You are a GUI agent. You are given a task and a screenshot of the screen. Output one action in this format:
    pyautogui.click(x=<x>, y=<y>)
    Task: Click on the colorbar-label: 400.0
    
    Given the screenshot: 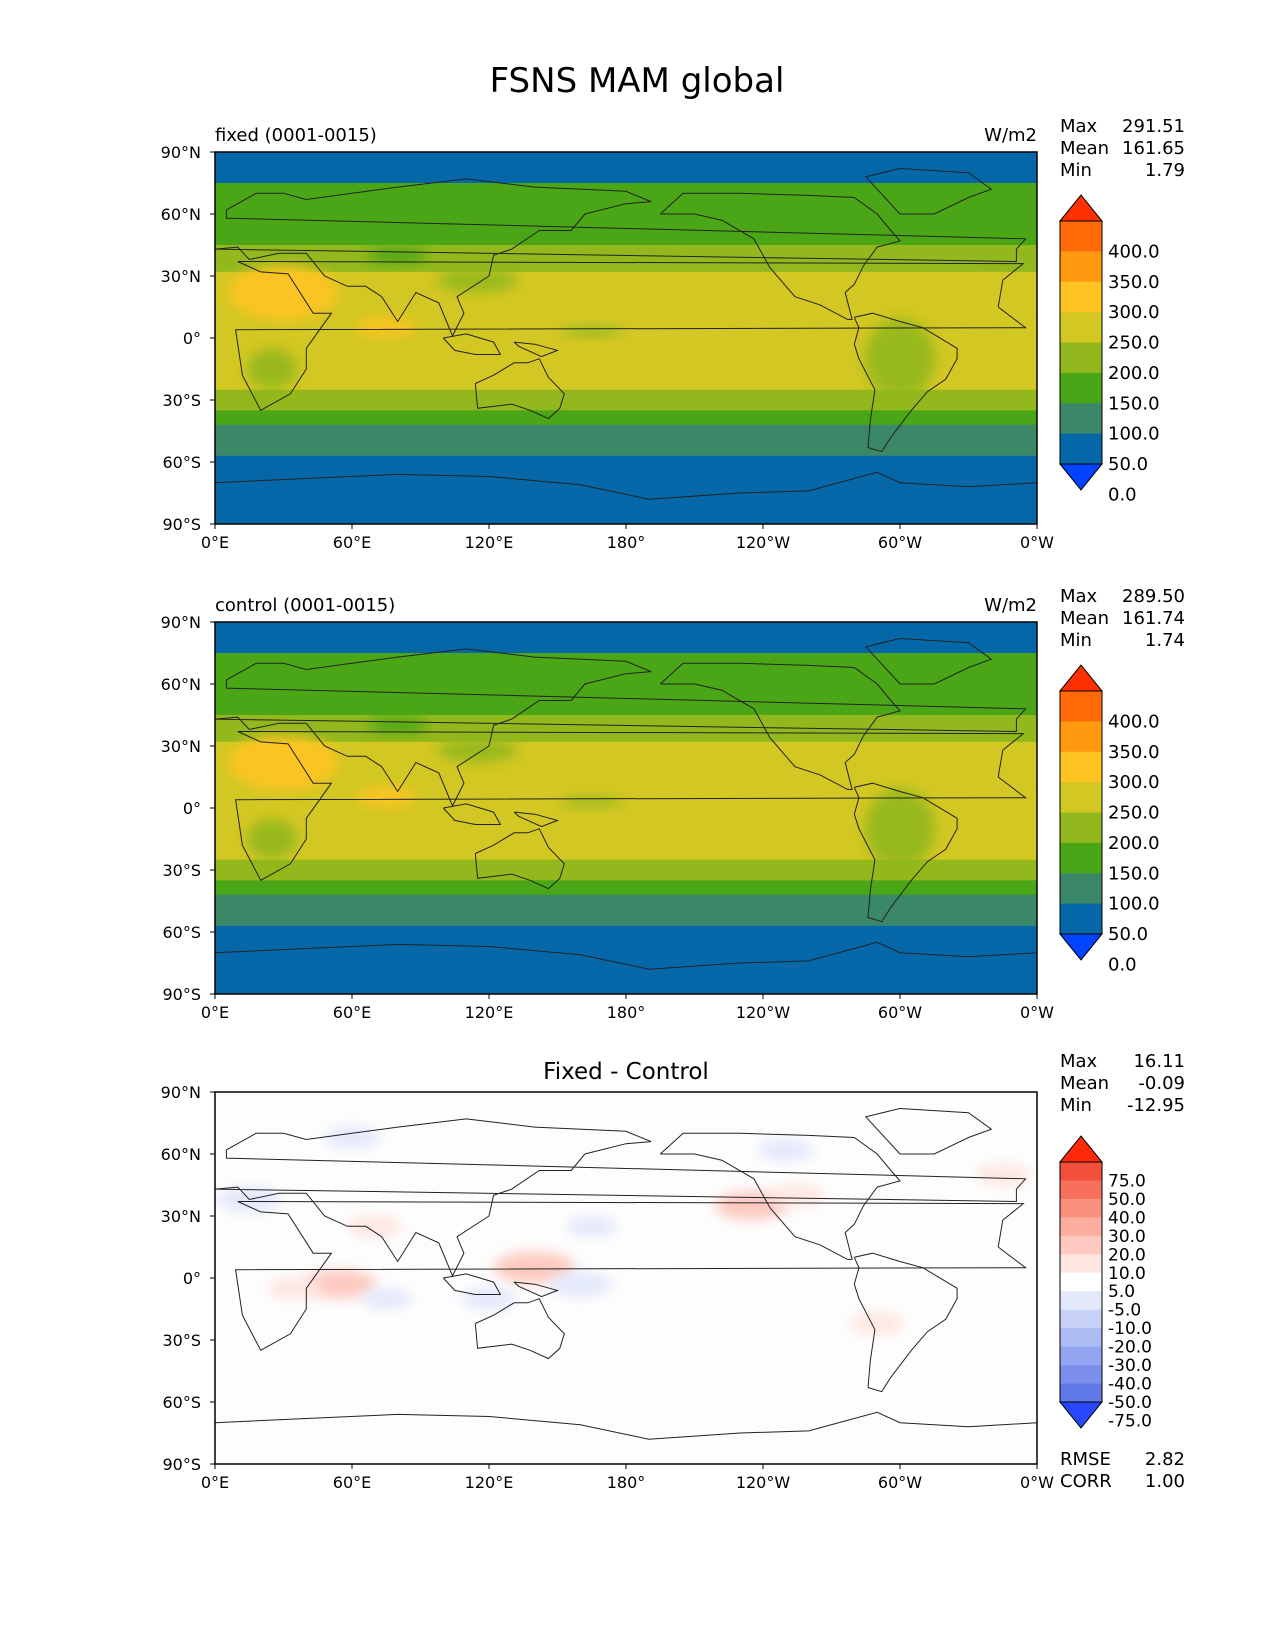 What is the action you would take?
    pyautogui.click(x=1134, y=721)
    